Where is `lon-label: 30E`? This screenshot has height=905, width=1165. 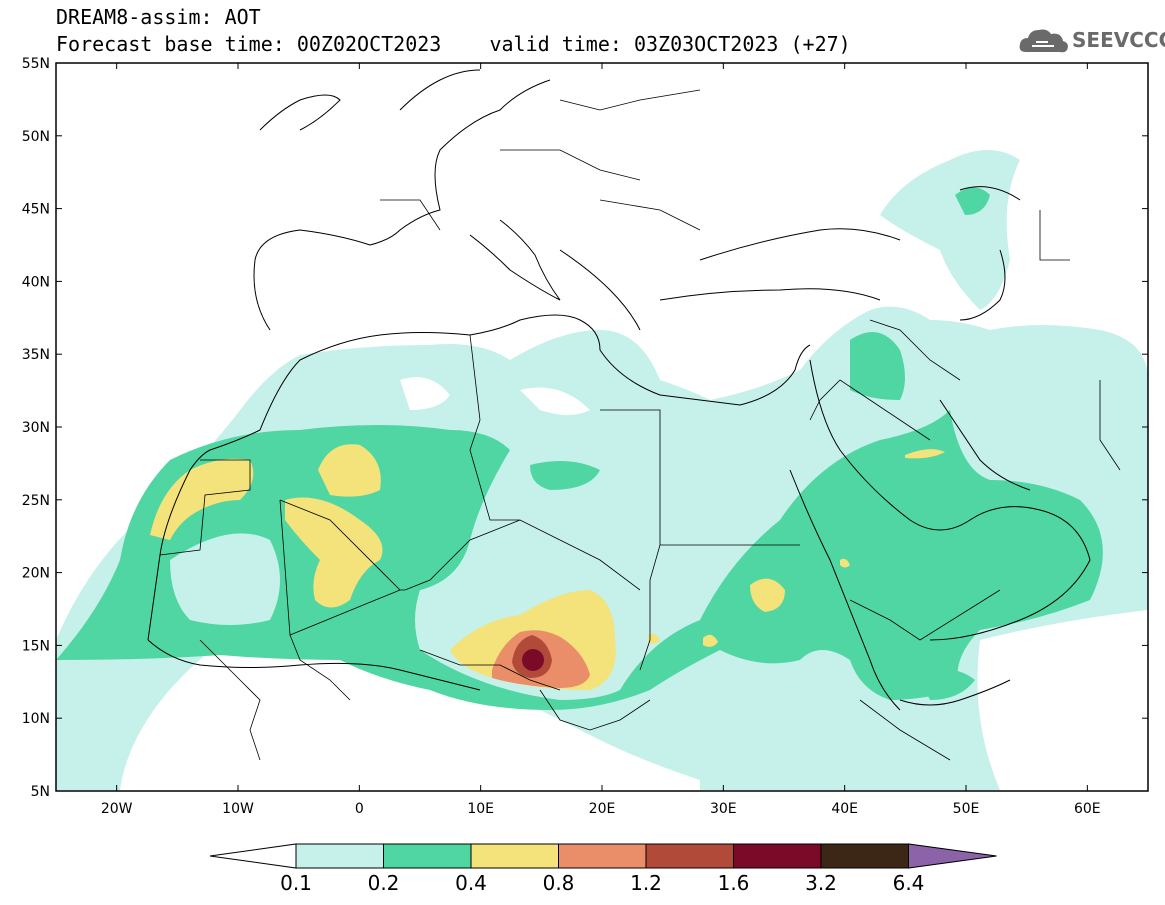 lon-label: 30E is located at coordinates (723, 809).